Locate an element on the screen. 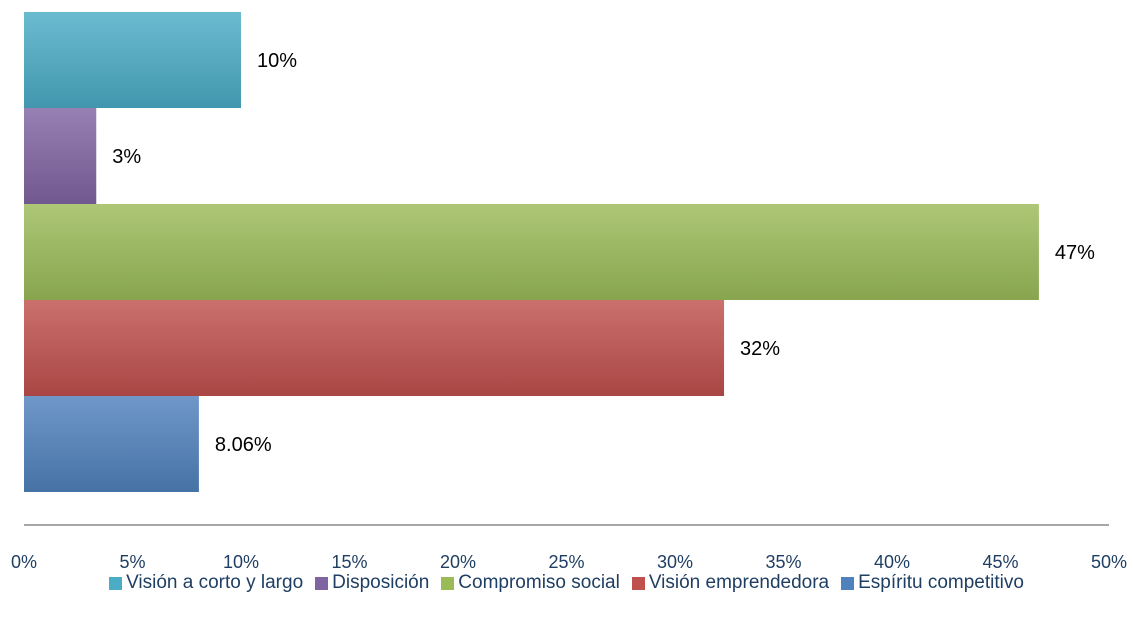  legend-item: Visión a corto y largo is located at coordinates (206, 583).